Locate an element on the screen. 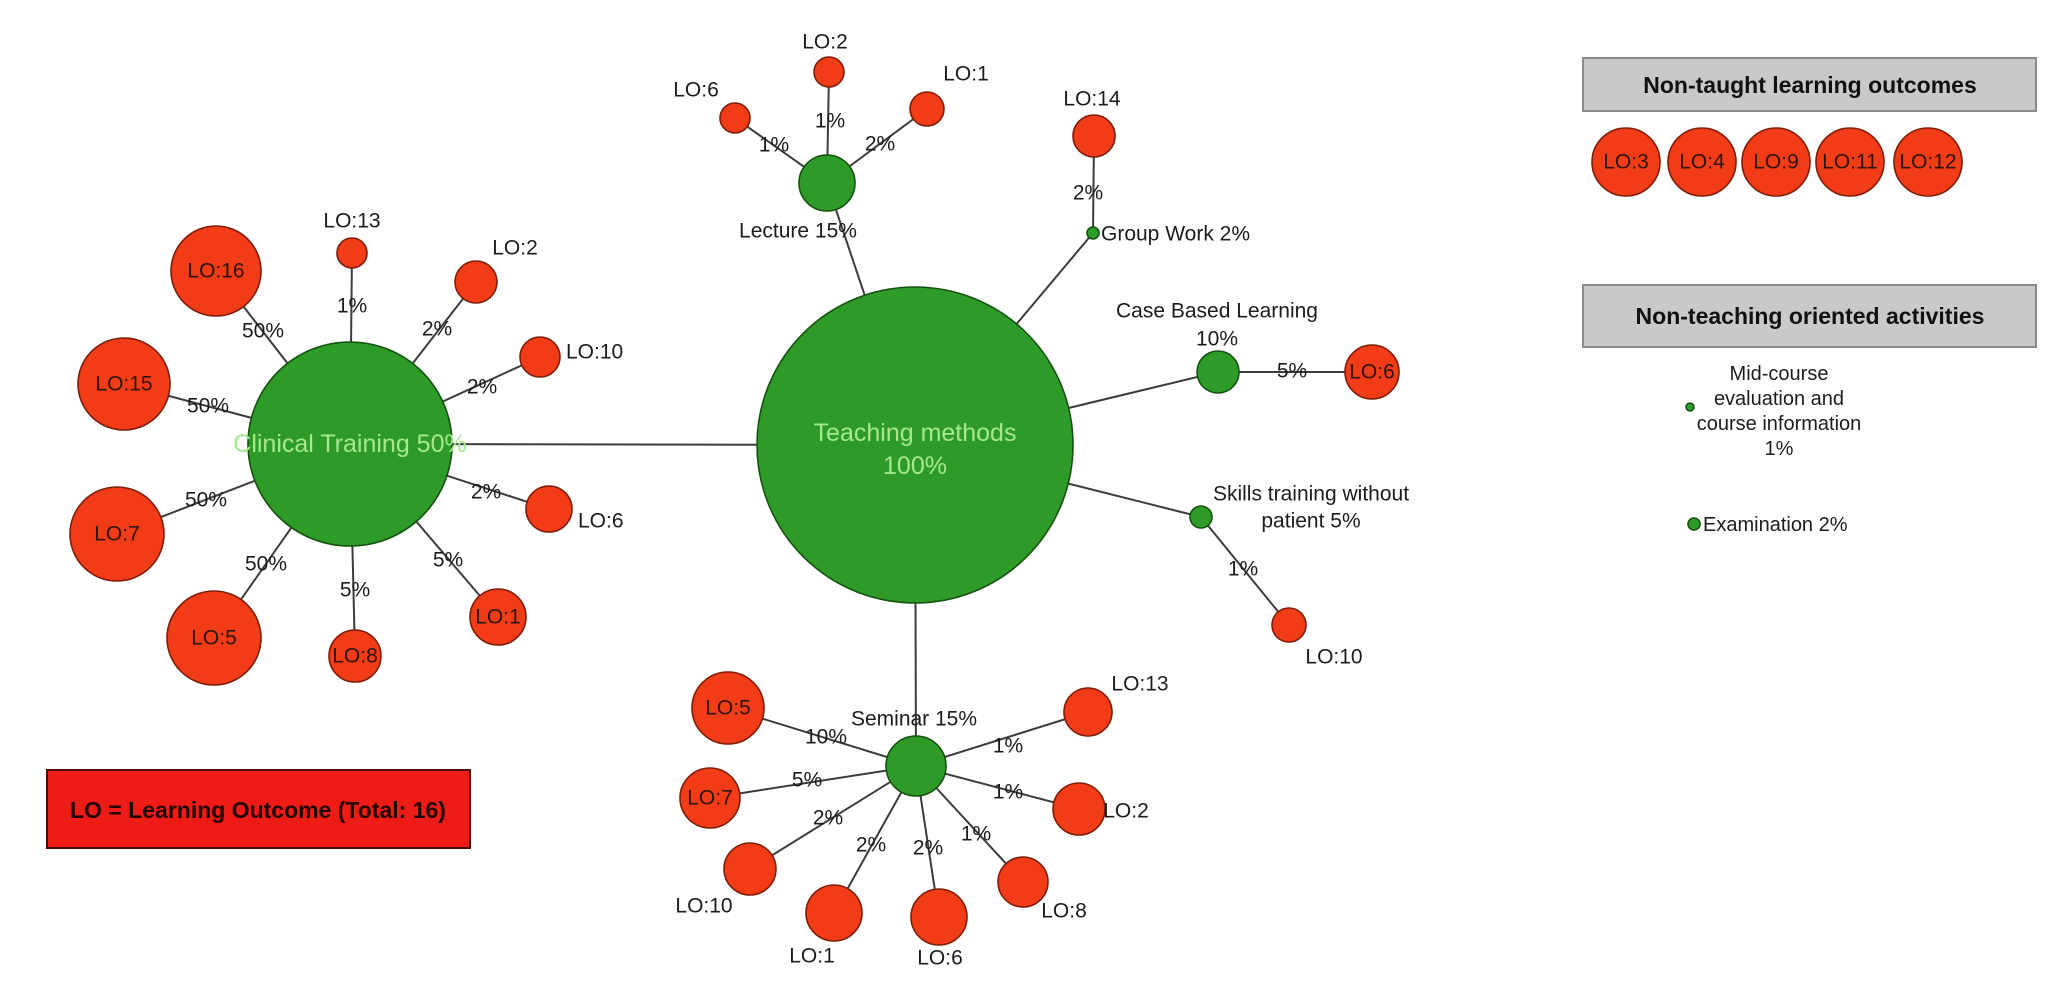 The image size is (2059, 1001). seminar-lo5-pct: 10% is located at coordinates (826, 737).